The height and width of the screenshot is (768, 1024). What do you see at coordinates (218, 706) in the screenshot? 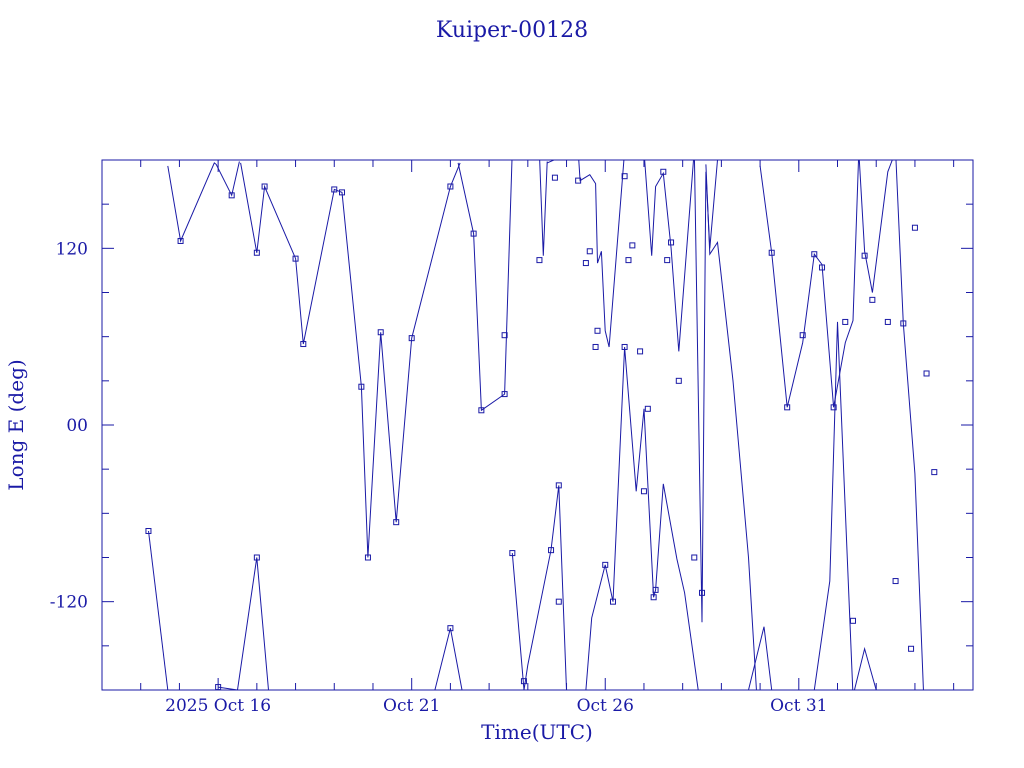
I see `x-tick-label: 2025 Oct 16` at bounding box center [218, 706].